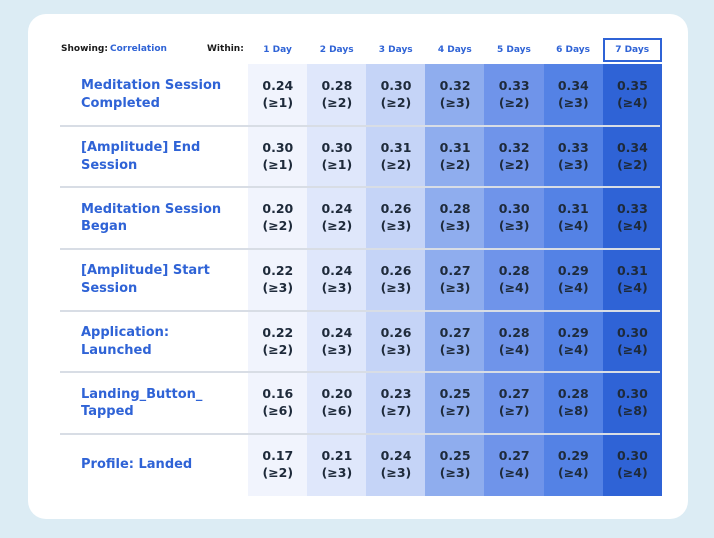  What do you see at coordinates (573, 95) in the screenshot?
I see `correlation-cell: 0.34 (≥3)` at bounding box center [573, 95].